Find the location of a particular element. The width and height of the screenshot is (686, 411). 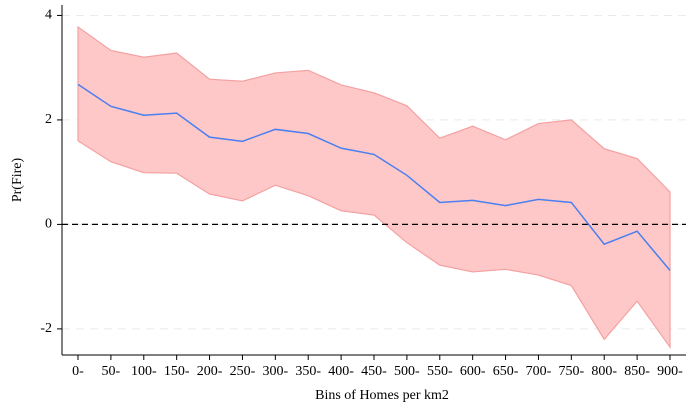

x-tick-label: 600- is located at coordinates (473, 371).